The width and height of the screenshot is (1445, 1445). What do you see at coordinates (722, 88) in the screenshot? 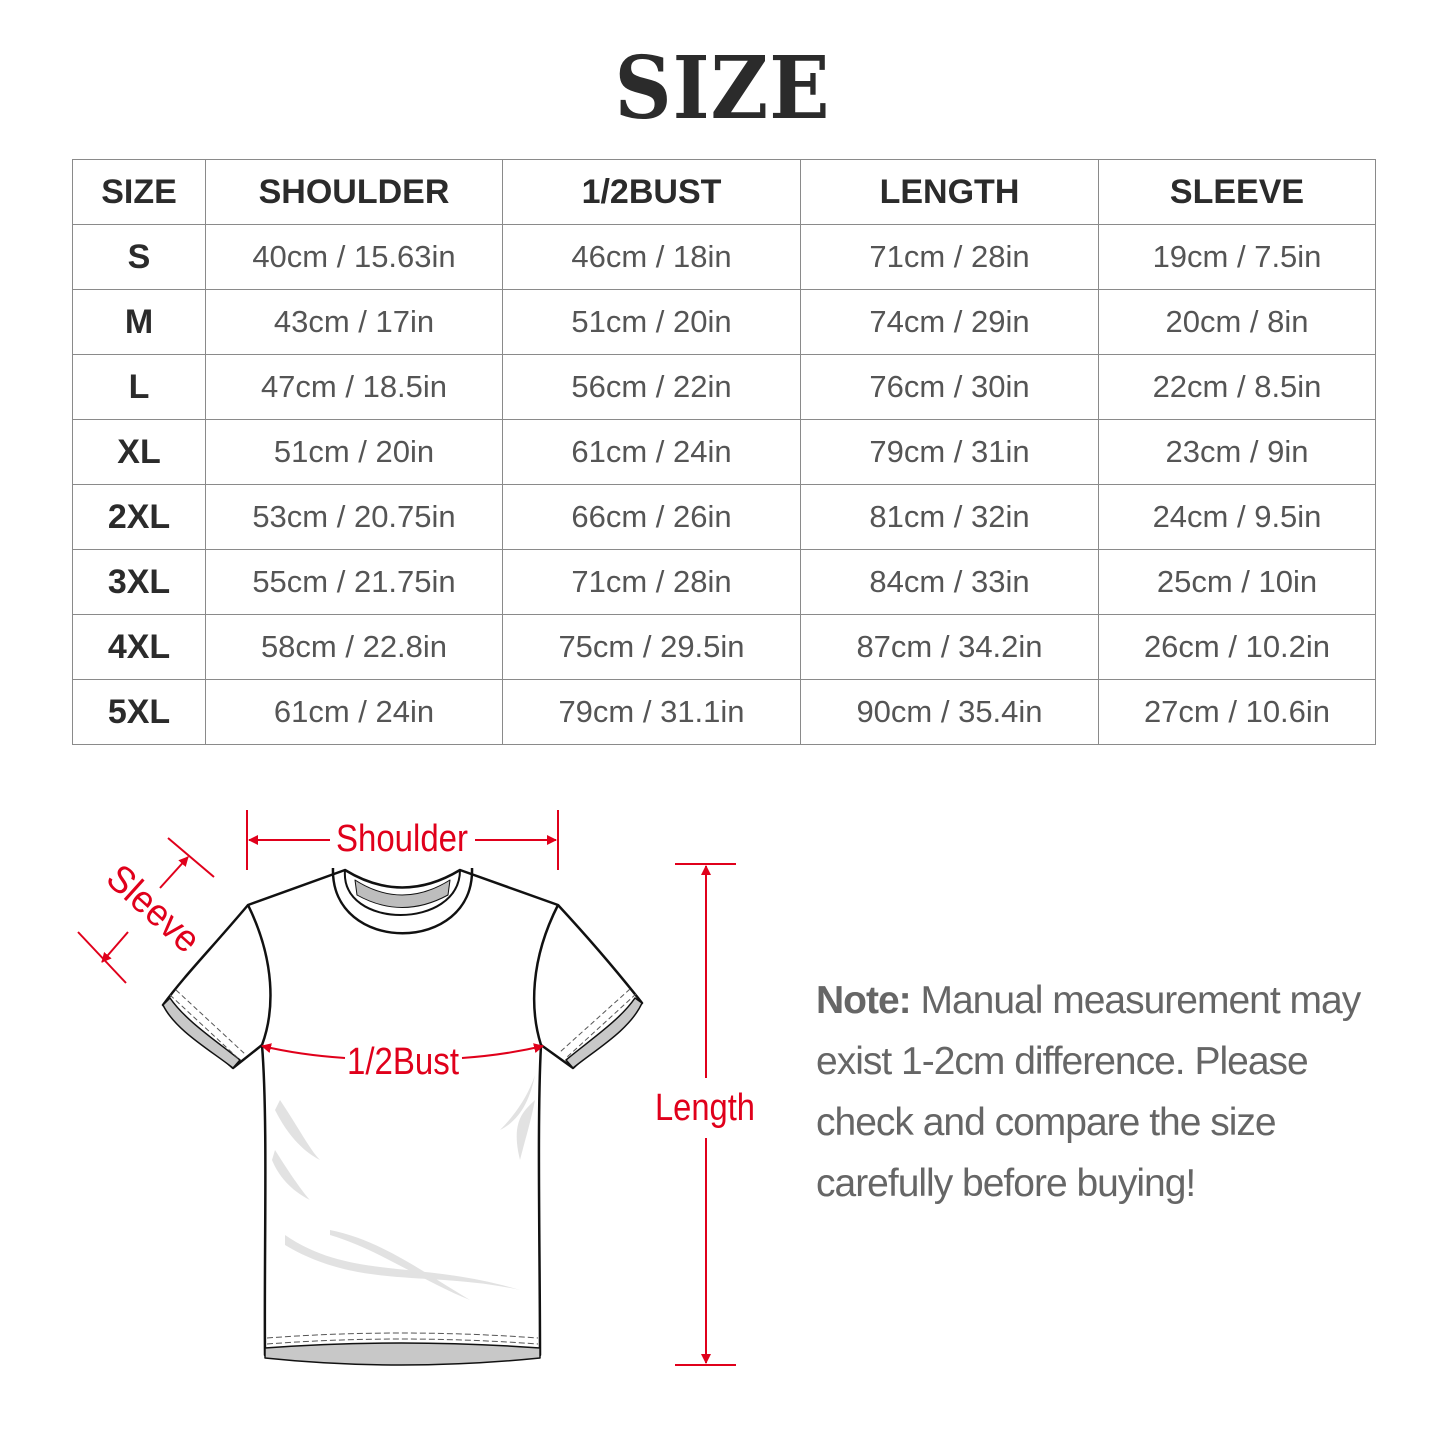
I see `page-title: SIZE` at bounding box center [722, 88].